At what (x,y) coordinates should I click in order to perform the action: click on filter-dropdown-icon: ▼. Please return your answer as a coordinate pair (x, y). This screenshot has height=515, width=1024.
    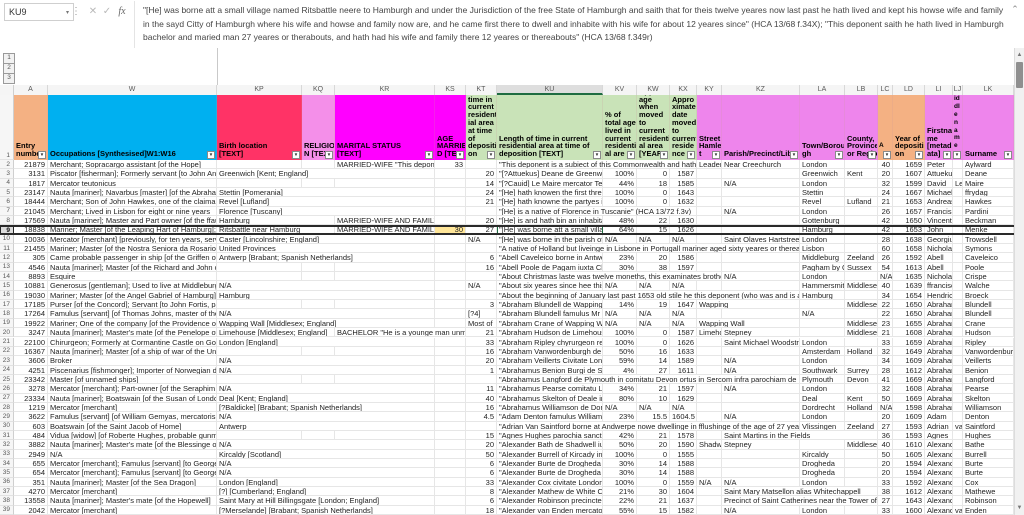
    Looking at the image, I should click on (872, 155).